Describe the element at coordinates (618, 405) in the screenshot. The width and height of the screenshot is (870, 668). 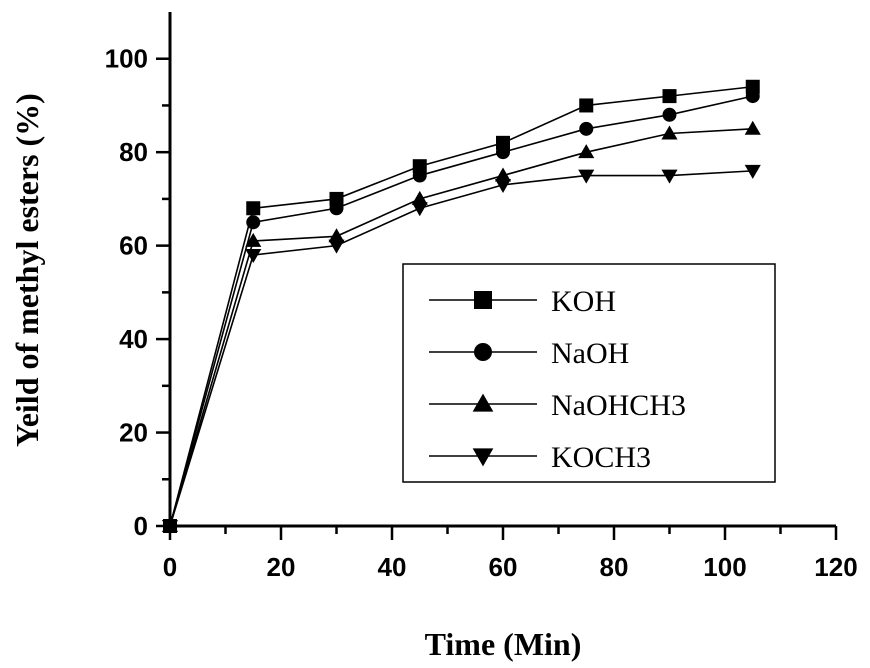
I see `legend-label: NaOHCH3` at that location.